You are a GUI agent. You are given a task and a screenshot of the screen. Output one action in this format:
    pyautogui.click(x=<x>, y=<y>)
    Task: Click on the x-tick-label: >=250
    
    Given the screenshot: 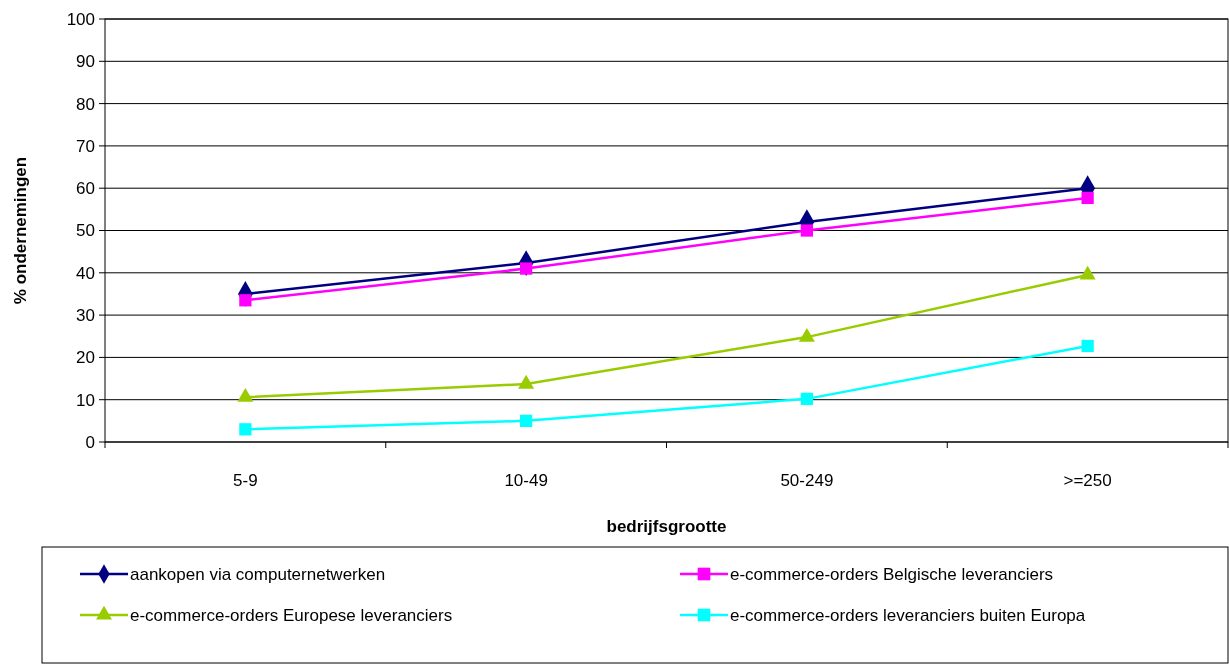 What is the action you would take?
    pyautogui.click(x=1087, y=480)
    